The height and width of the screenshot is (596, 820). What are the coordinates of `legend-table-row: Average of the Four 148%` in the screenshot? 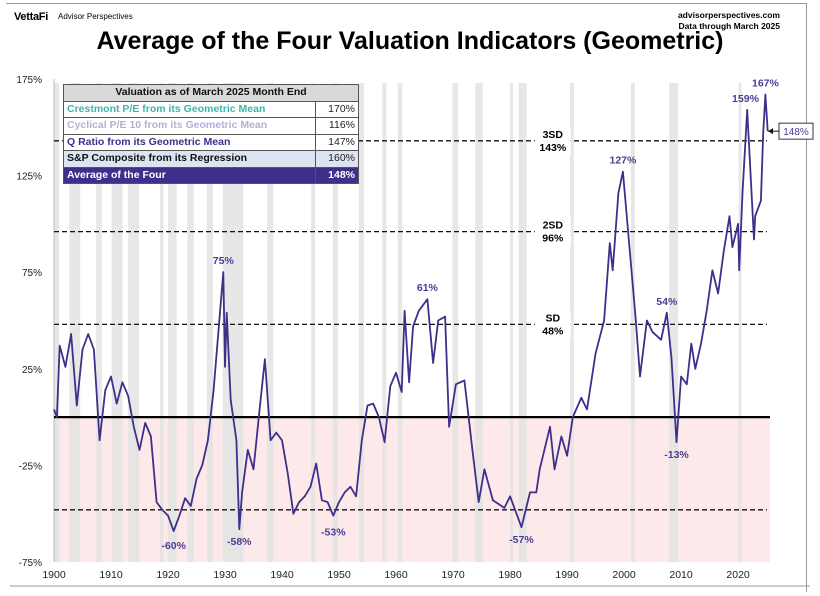 It's located at (211, 175).